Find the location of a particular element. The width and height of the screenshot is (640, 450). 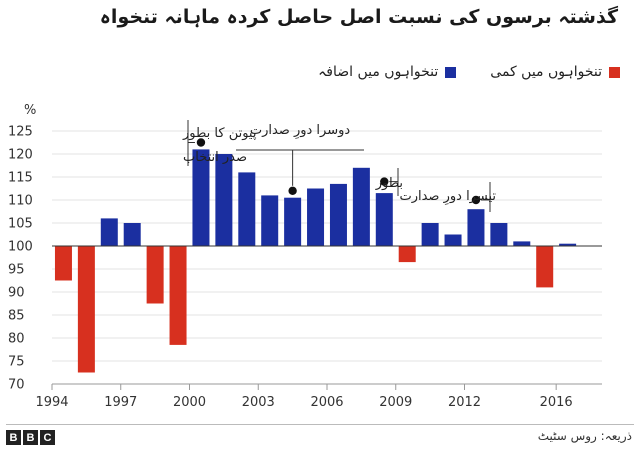

legend-item-decrease: تنخواہوں میں کمی is located at coordinates (555, 72).